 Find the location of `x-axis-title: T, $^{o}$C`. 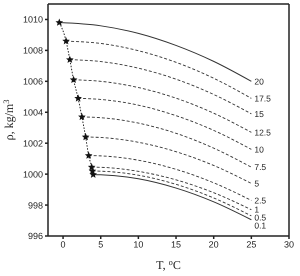

x-axis-title: T, $^{o}$C is located at coordinates (168, 265).